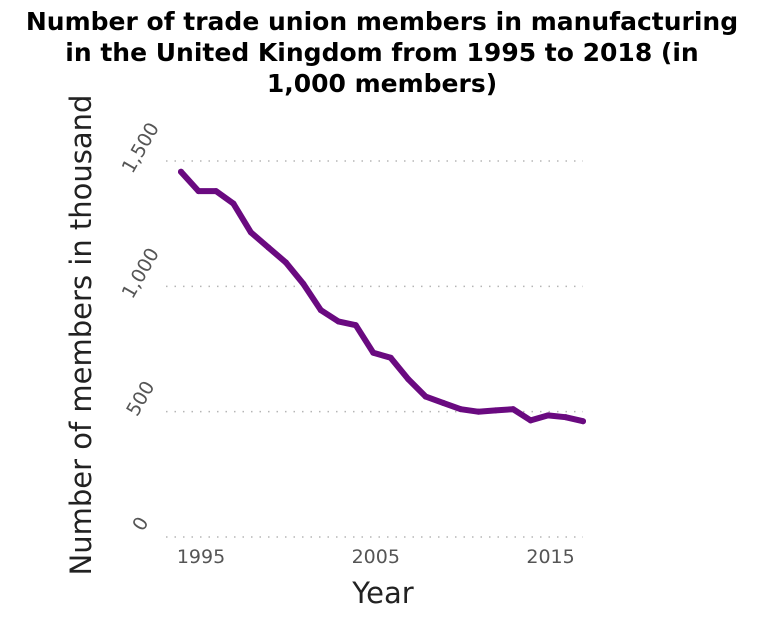 This screenshot has height=618, width=764. What do you see at coordinates (140, 398) in the screenshot?
I see `y-tick-label: 500` at bounding box center [140, 398].